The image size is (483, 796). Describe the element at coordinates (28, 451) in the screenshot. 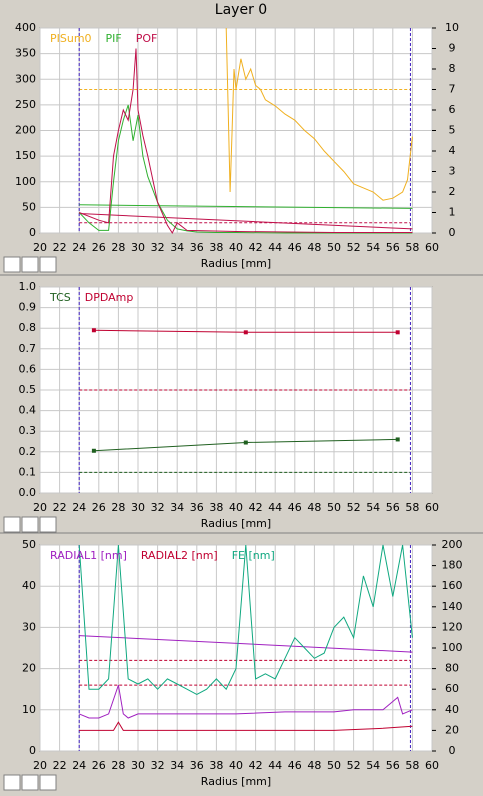

I see `y-tick-label: 0.2` at that location.